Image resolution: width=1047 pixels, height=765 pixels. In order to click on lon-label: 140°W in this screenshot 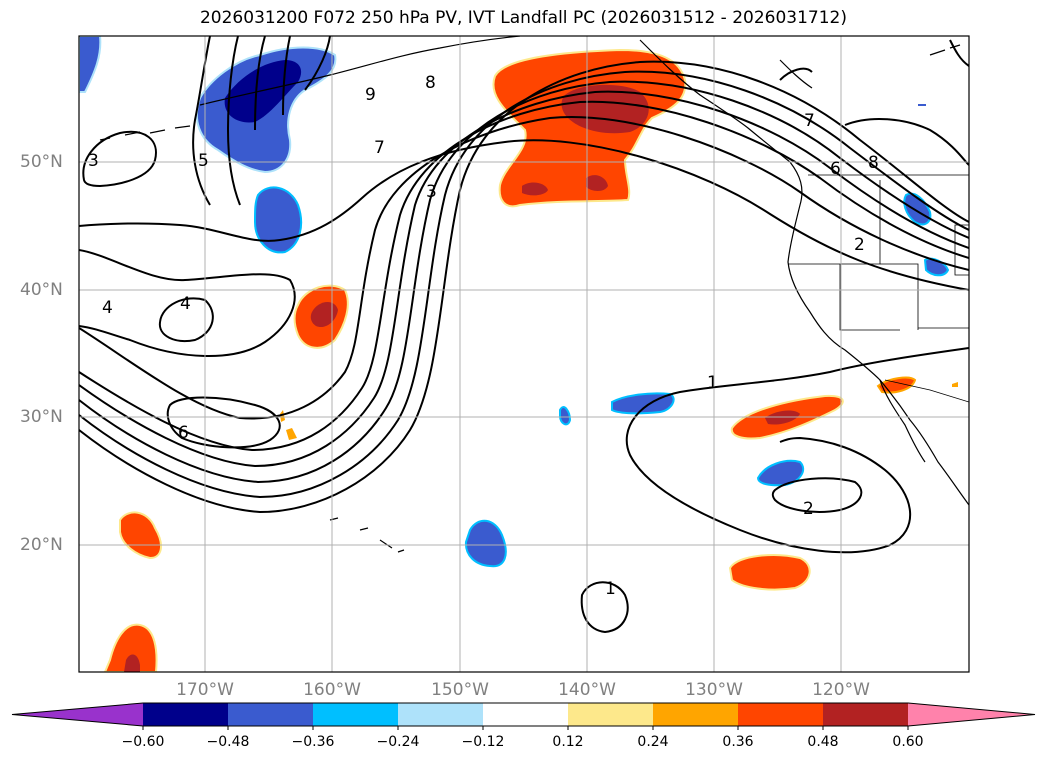, I will do `click(587, 690)`.